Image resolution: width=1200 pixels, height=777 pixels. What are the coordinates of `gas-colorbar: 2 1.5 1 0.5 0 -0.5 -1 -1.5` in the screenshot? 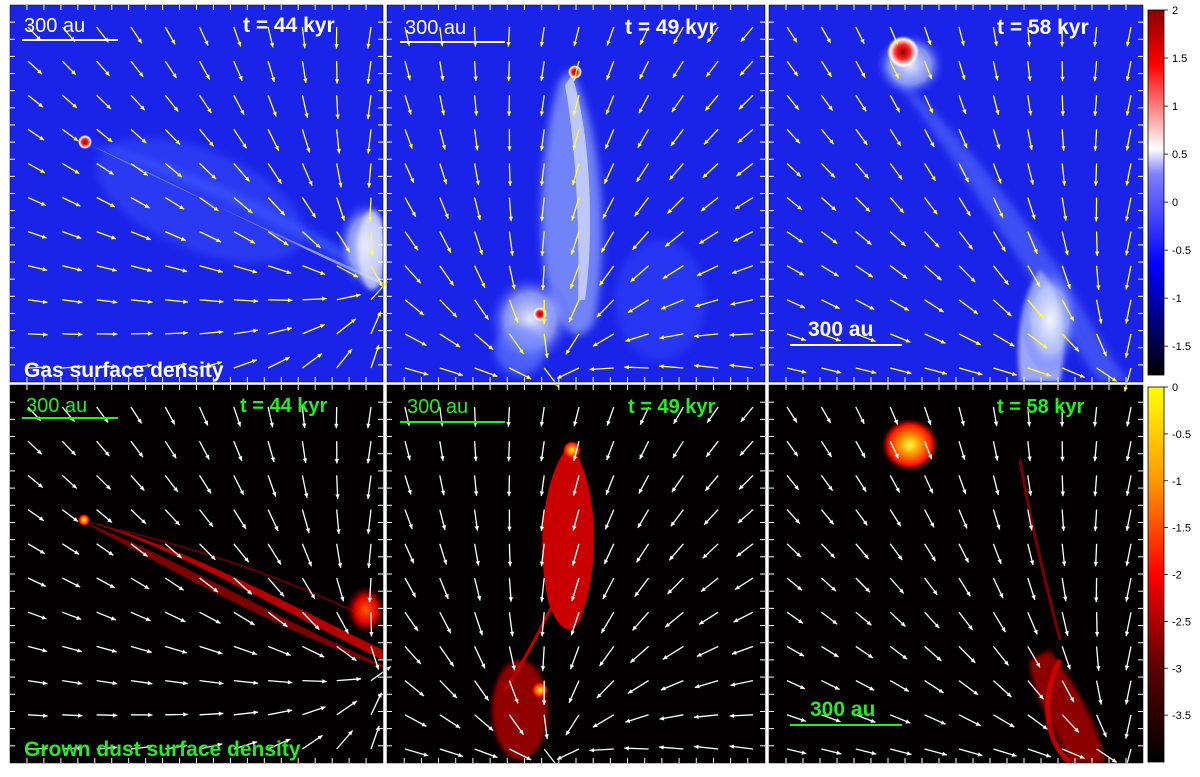 It's located at (1169, 190).